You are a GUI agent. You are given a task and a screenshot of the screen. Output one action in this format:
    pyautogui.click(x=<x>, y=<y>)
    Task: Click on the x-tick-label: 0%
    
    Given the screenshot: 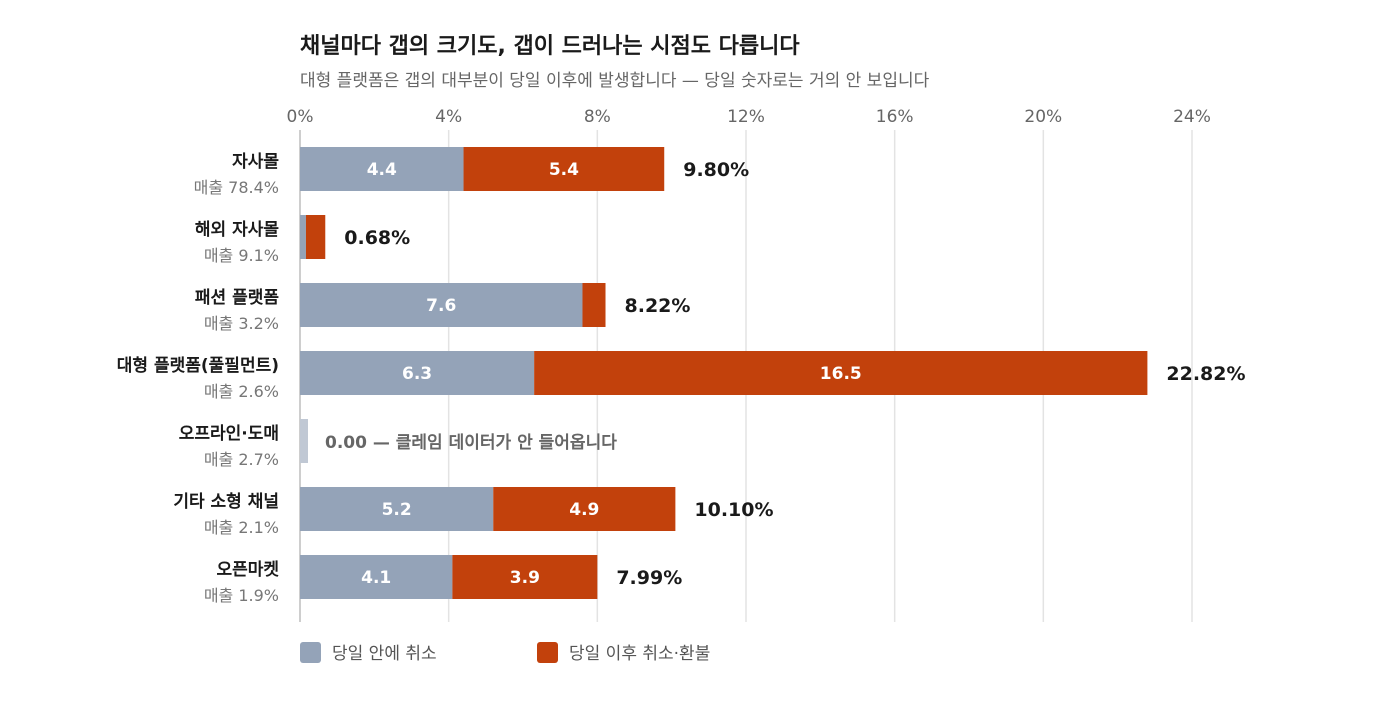 What is the action you would take?
    pyautogui.click(x=300, y=117)
    